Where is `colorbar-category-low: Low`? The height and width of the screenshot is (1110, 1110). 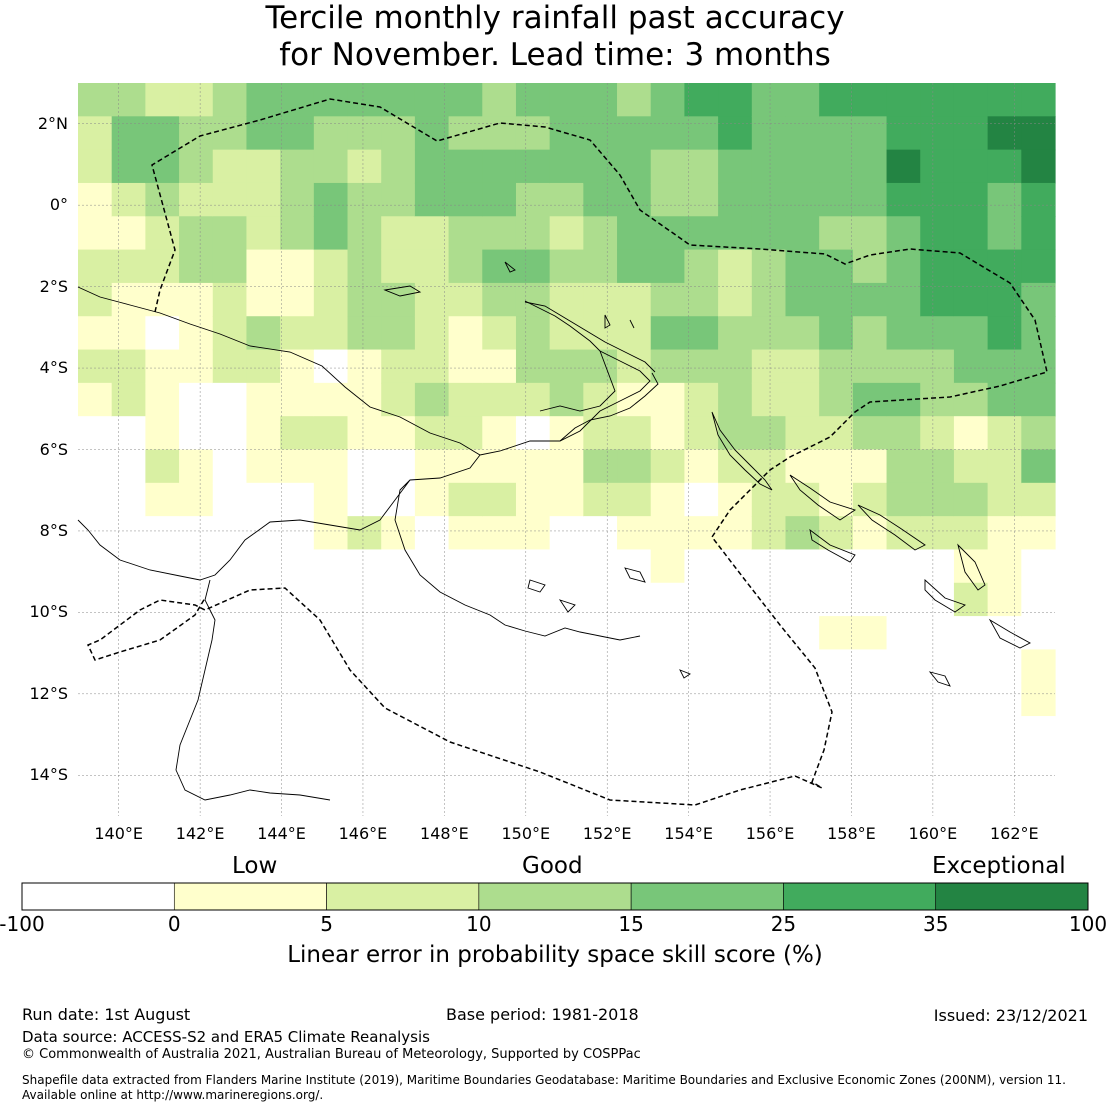
colorbar-category-low: Low is located at coordinates (255, 866).